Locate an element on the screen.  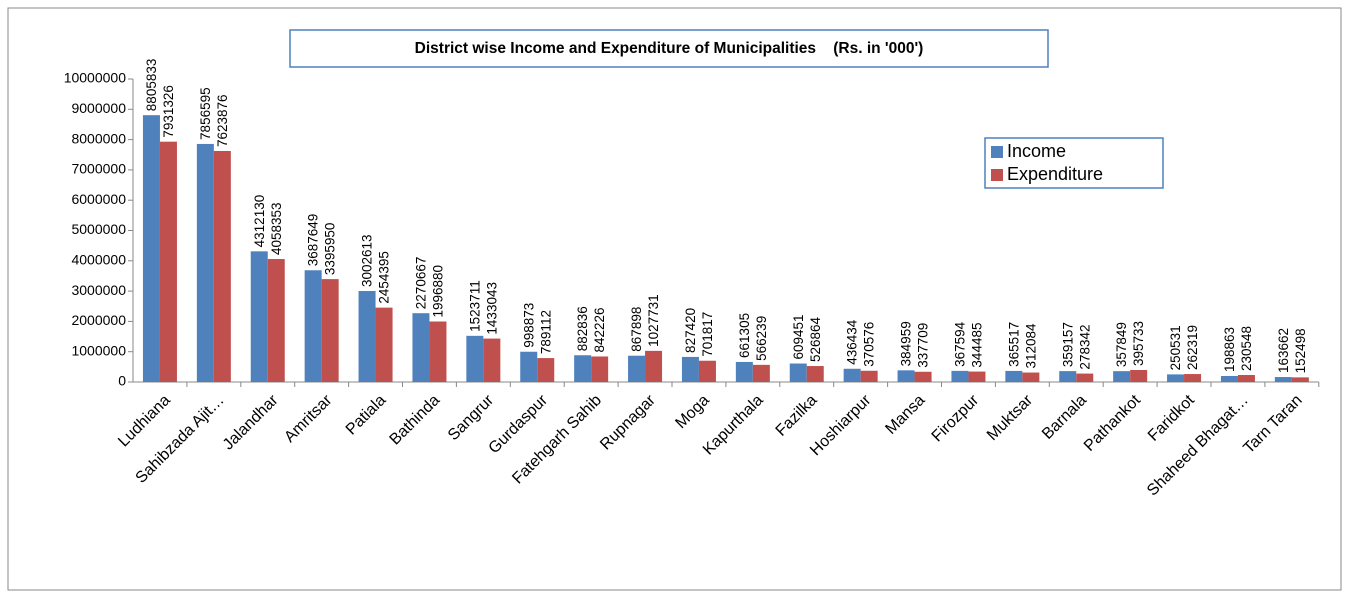
data-label: 384959 is located at coordinates (906, 343).